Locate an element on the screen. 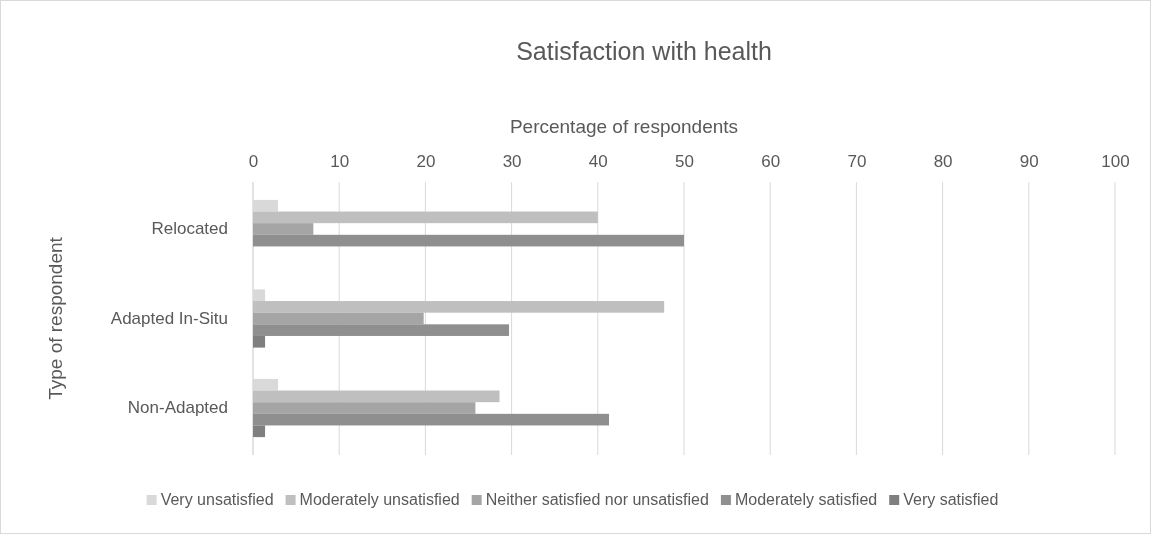  x-tick-label: 20 is located at coordinates (426, 161).